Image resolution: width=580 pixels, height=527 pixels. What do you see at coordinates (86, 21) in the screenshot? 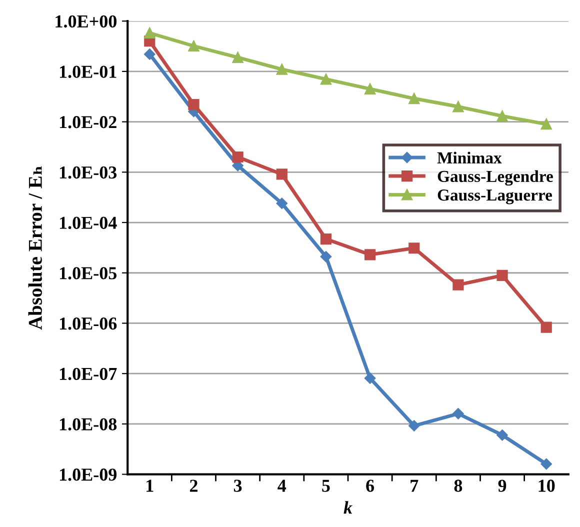
I see `y-tick-label: 1.0E+00` at bounding box center [86, 21].